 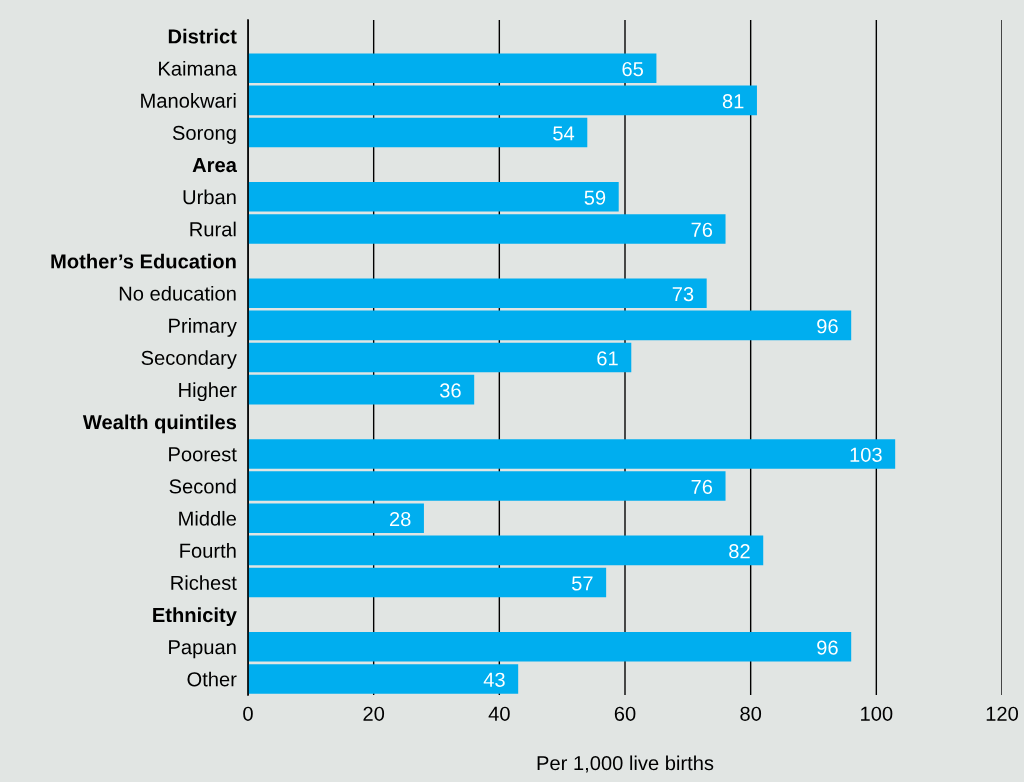 What do you see at coordinates (733, 101) in the screenshot?
I see `data-label: 81` at bounding box center [733, 101].